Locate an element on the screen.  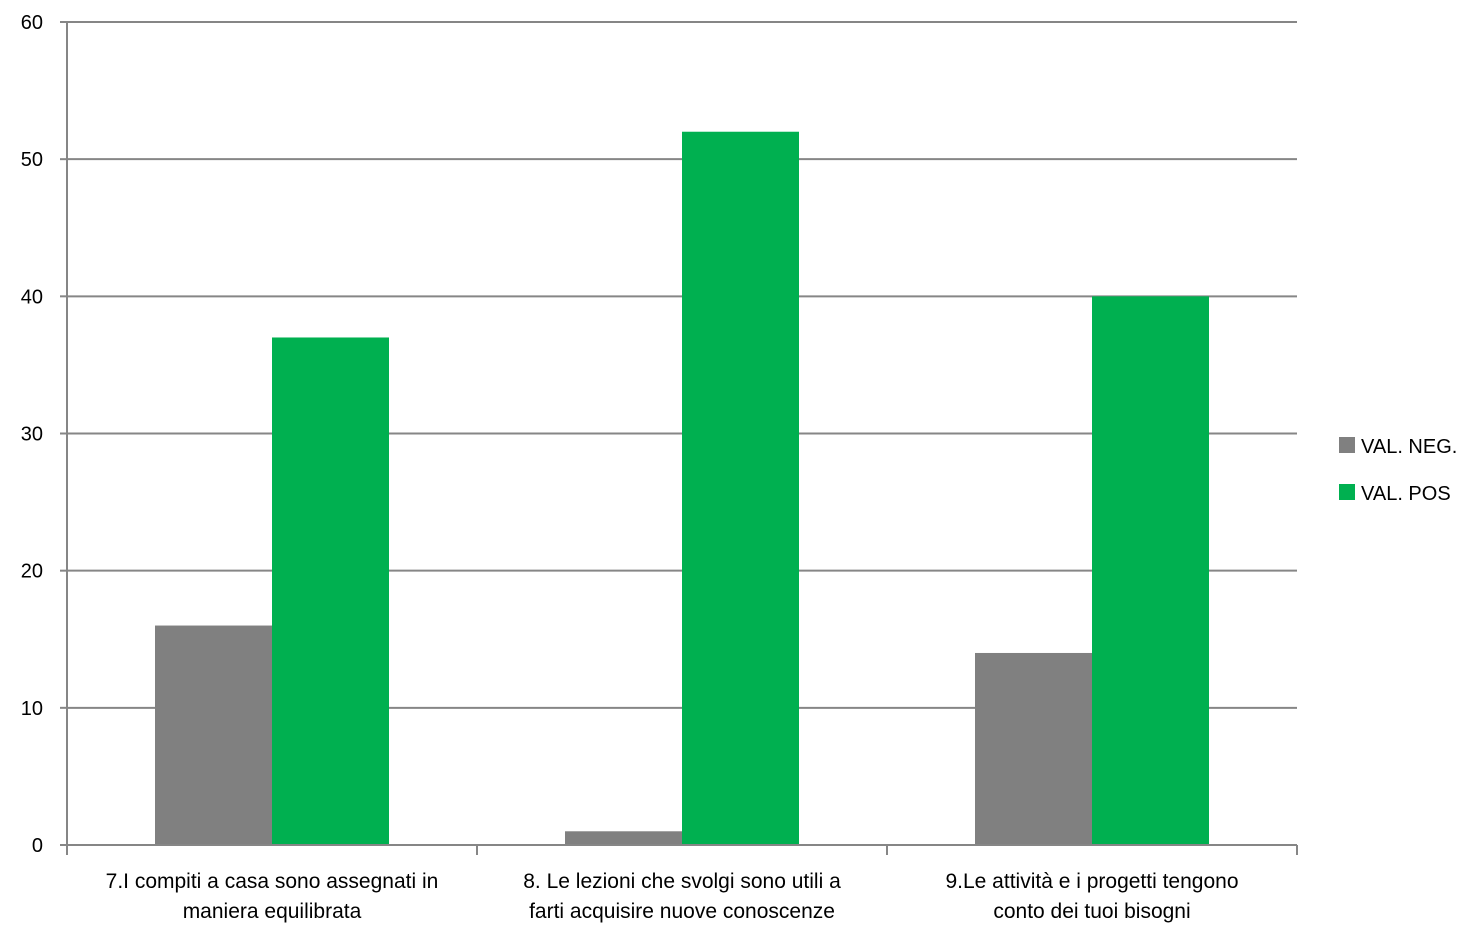
y-tick-label: 10 is located at coordinates (32, 709).